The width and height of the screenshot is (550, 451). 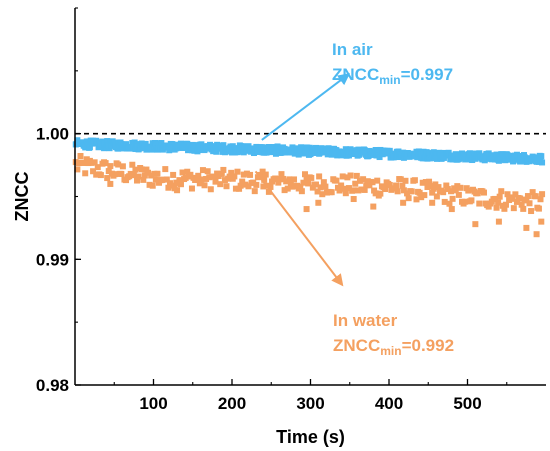 What do you see at coordinates (393, 347) in the screenshot?
I see `annotation-value-water: ZNCCmin=0.992` at bounding box center [393, 347].